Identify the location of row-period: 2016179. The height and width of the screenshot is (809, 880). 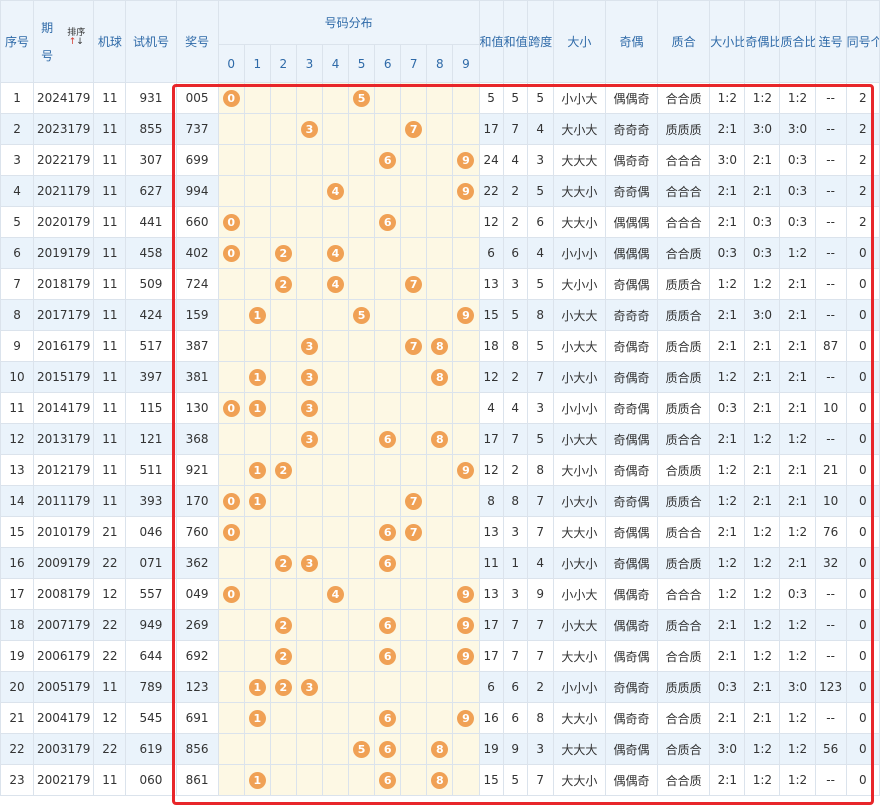
(64, 346).